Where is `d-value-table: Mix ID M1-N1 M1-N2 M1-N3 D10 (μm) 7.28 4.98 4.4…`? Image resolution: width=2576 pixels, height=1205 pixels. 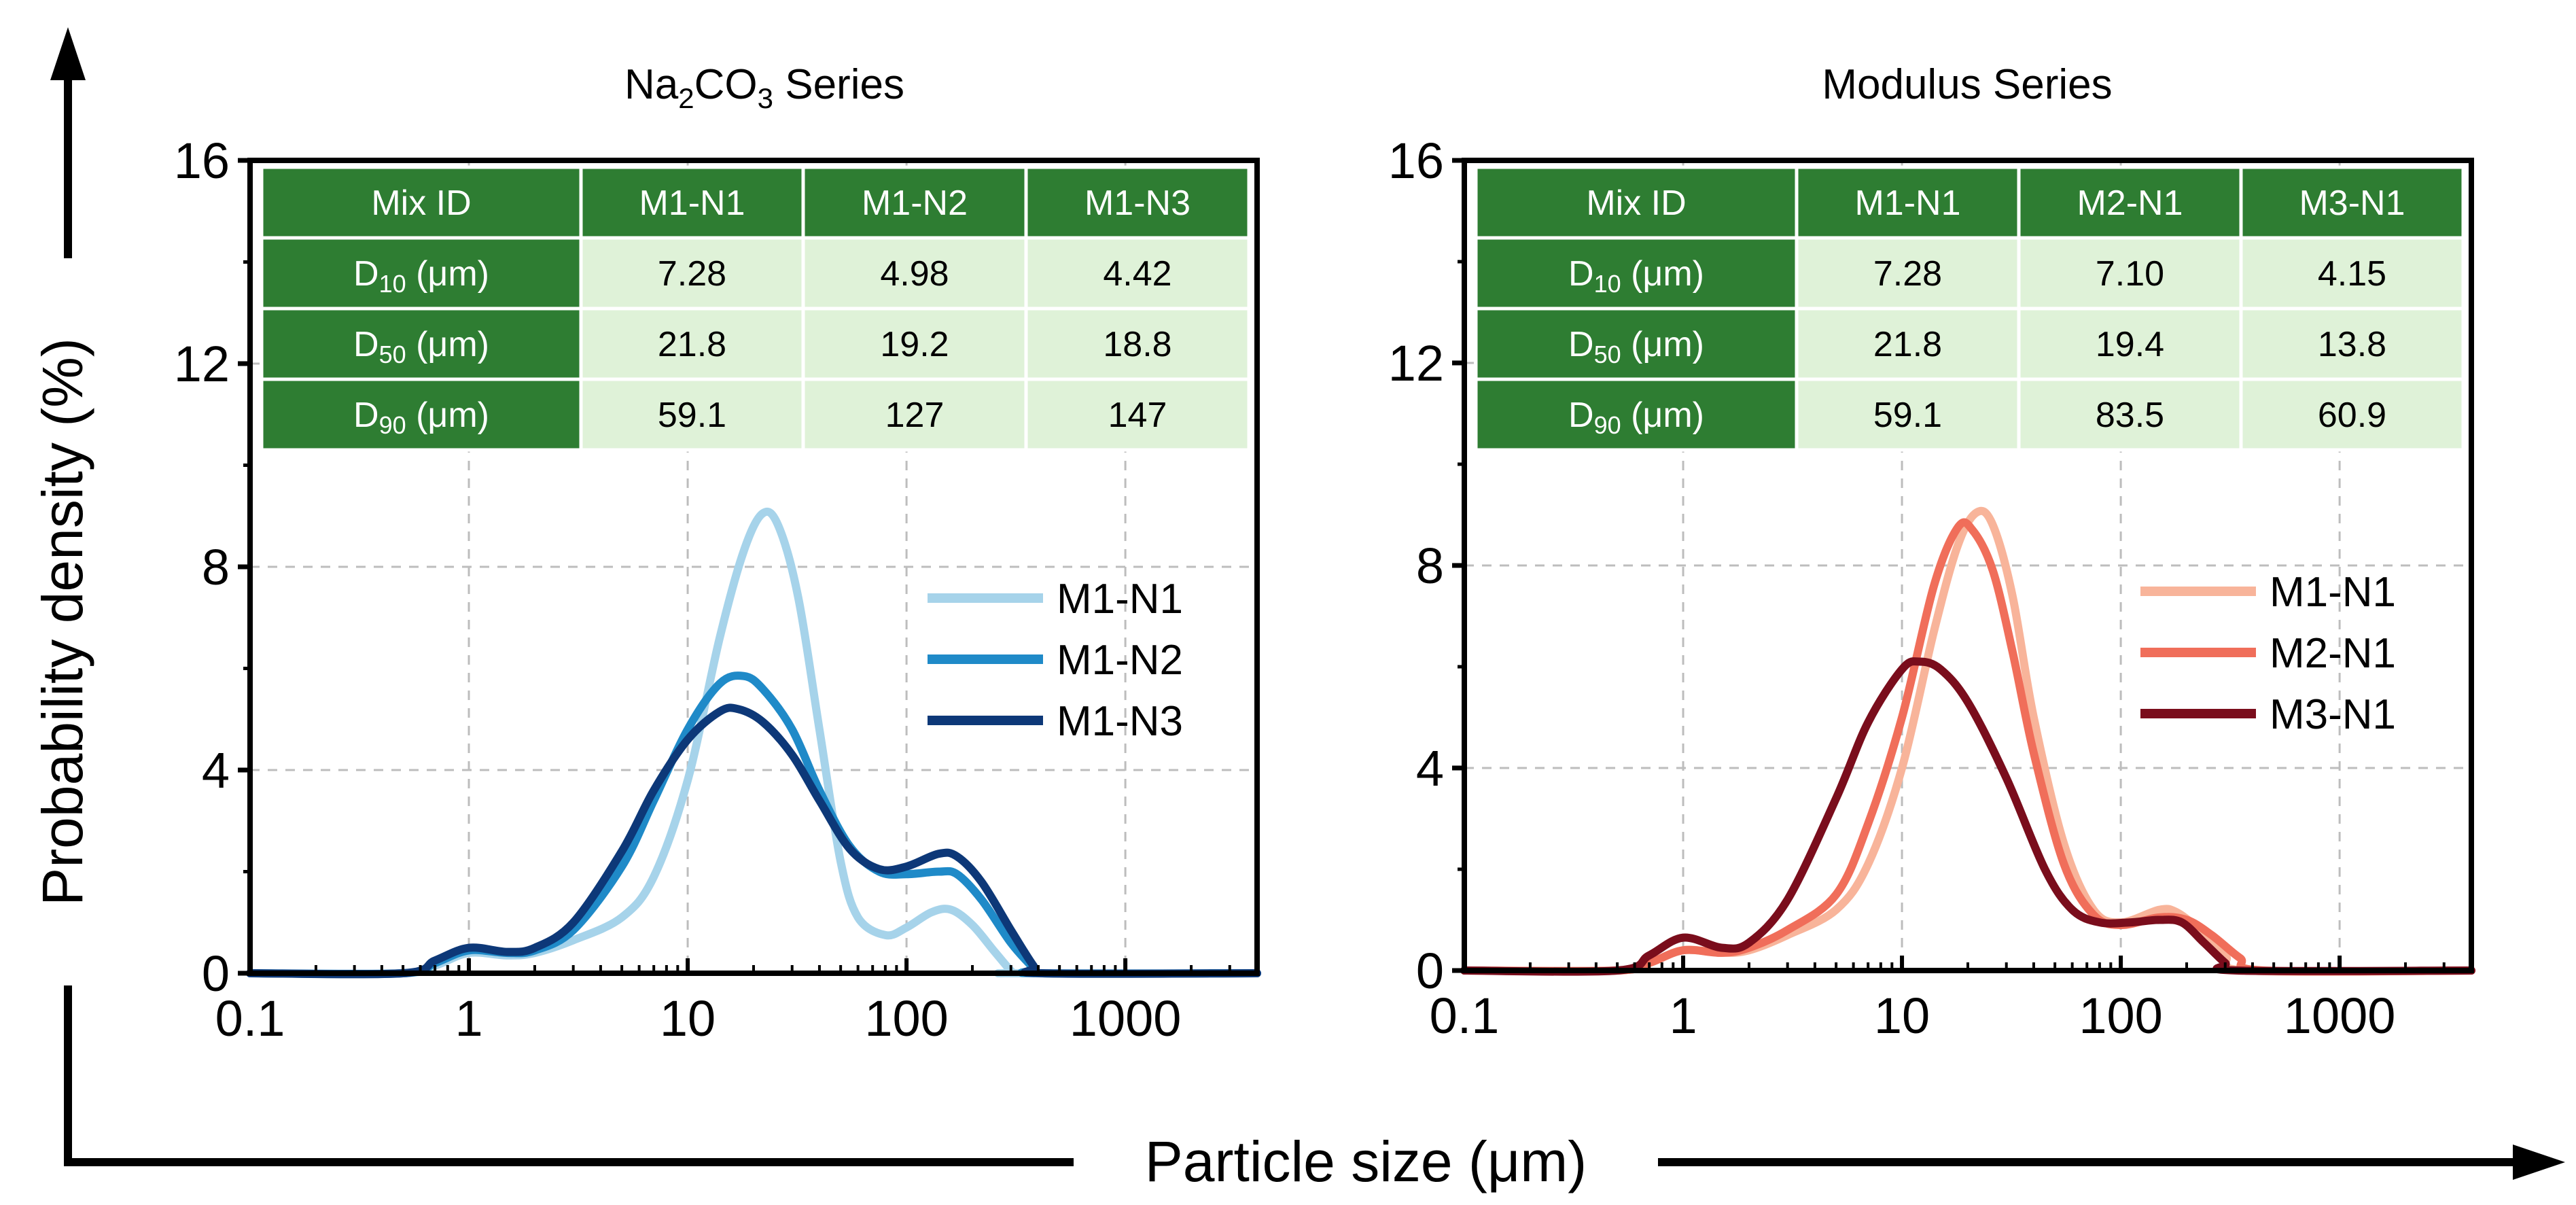 d-value-table: Mix ID M1-N1 M1-N2 M1-N3 D10 (μm) 7.28 4.98 4.4… is located at coordinates (755, 308).